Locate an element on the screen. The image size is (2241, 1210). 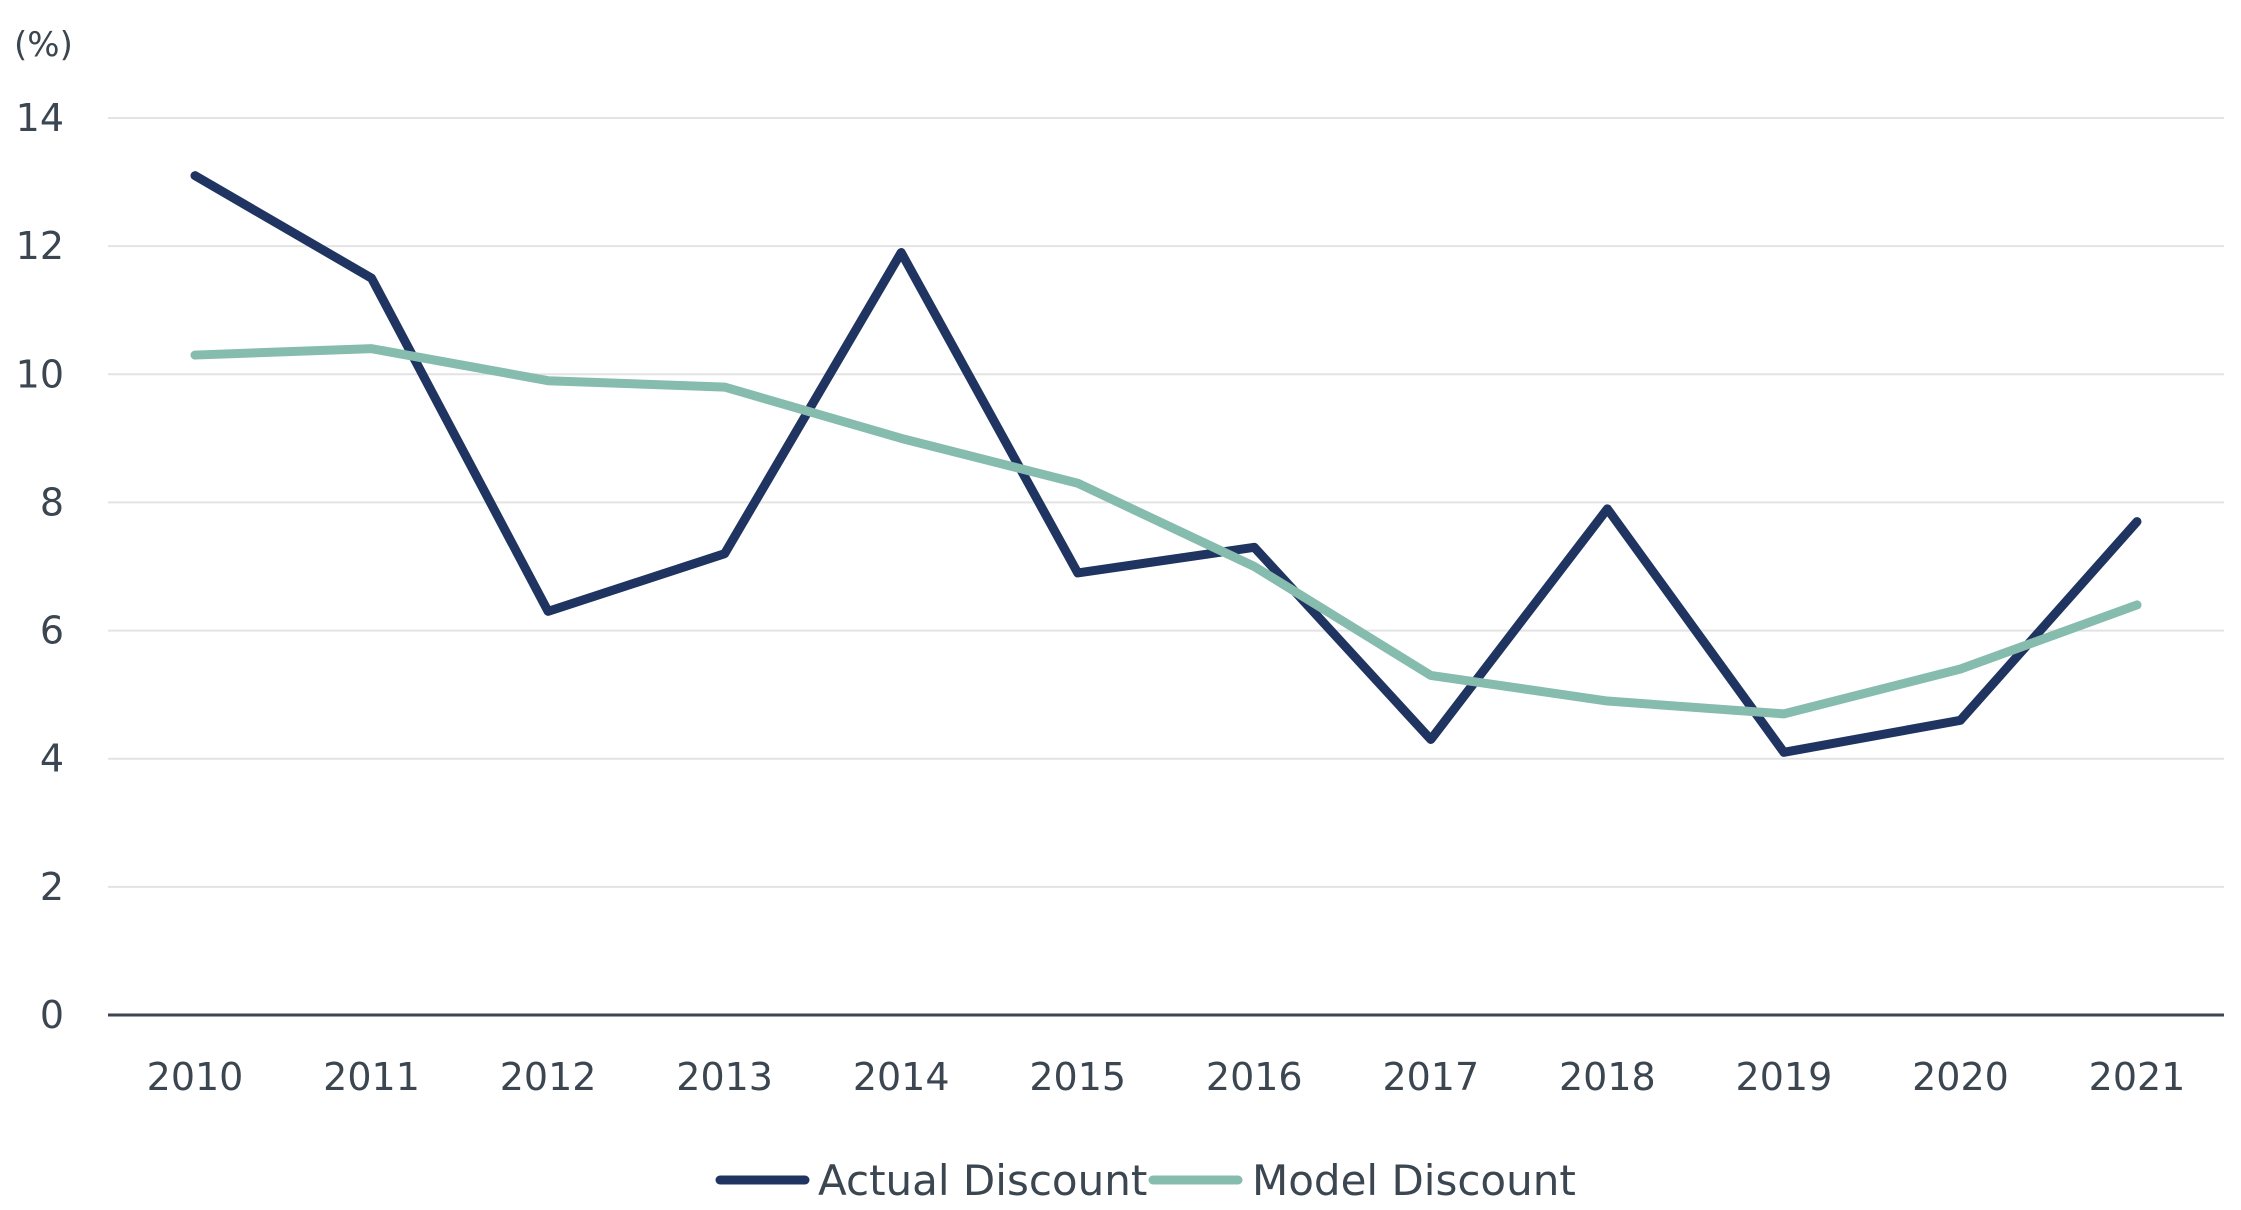
y-tick-label-14: 14 is located at coordinates (40, 118).